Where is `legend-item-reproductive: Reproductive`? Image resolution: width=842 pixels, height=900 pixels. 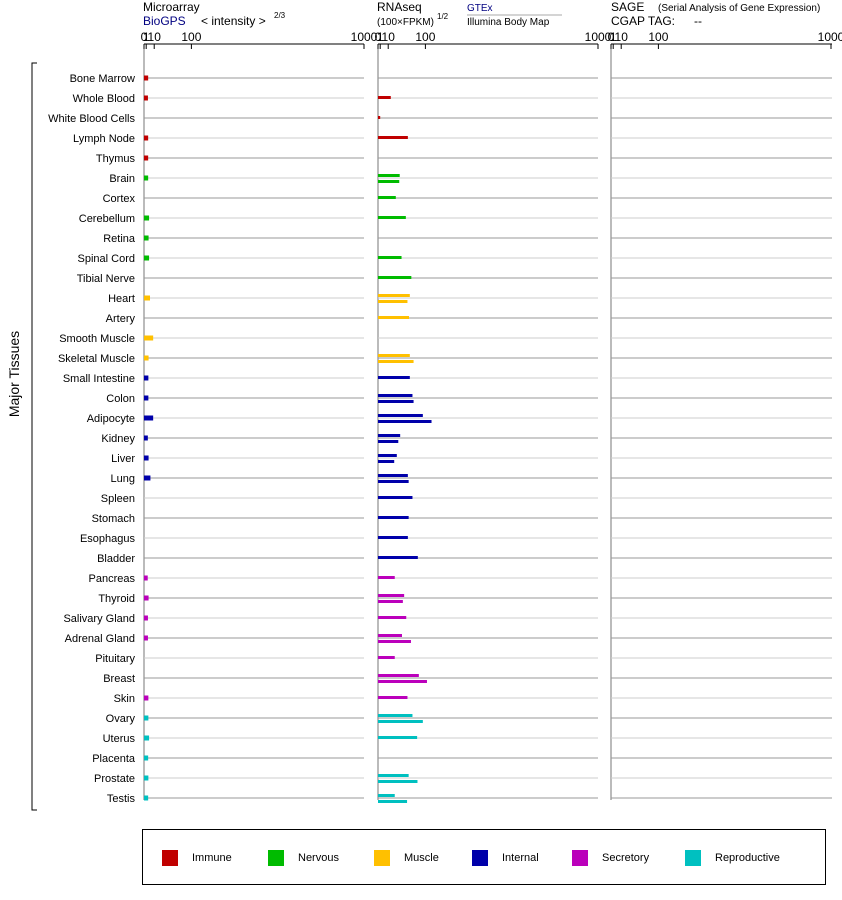 legend-item-reproductive: Reproductive is located at coordinates (732, 858).